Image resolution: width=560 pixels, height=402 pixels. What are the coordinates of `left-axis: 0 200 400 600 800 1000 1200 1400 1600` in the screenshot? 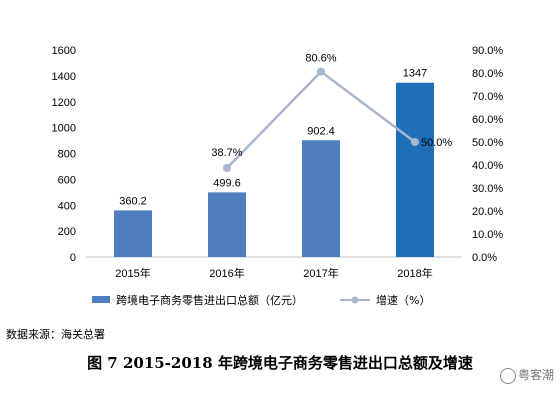 It's located at (64, 154).